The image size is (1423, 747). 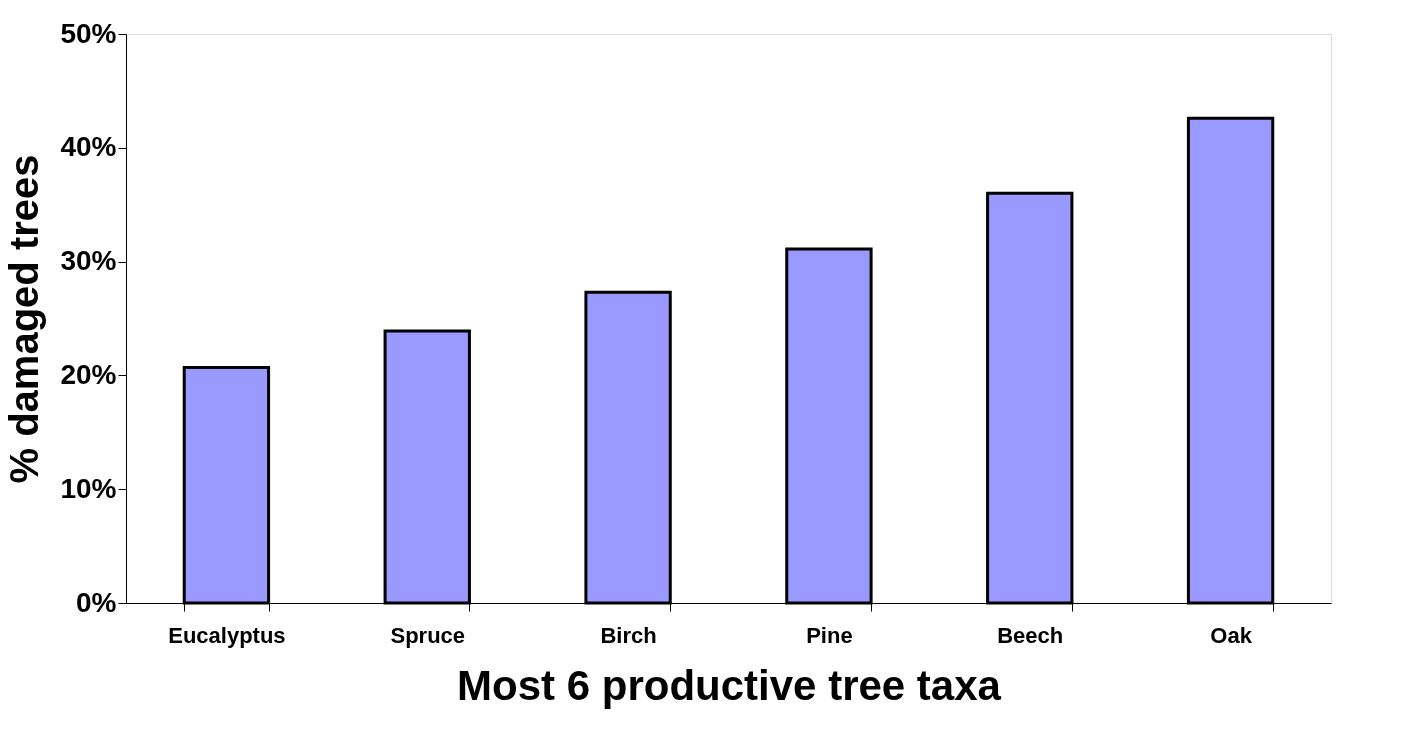 I want to click on y-axis-title: % damaged trees, so click(x=24, y=319).